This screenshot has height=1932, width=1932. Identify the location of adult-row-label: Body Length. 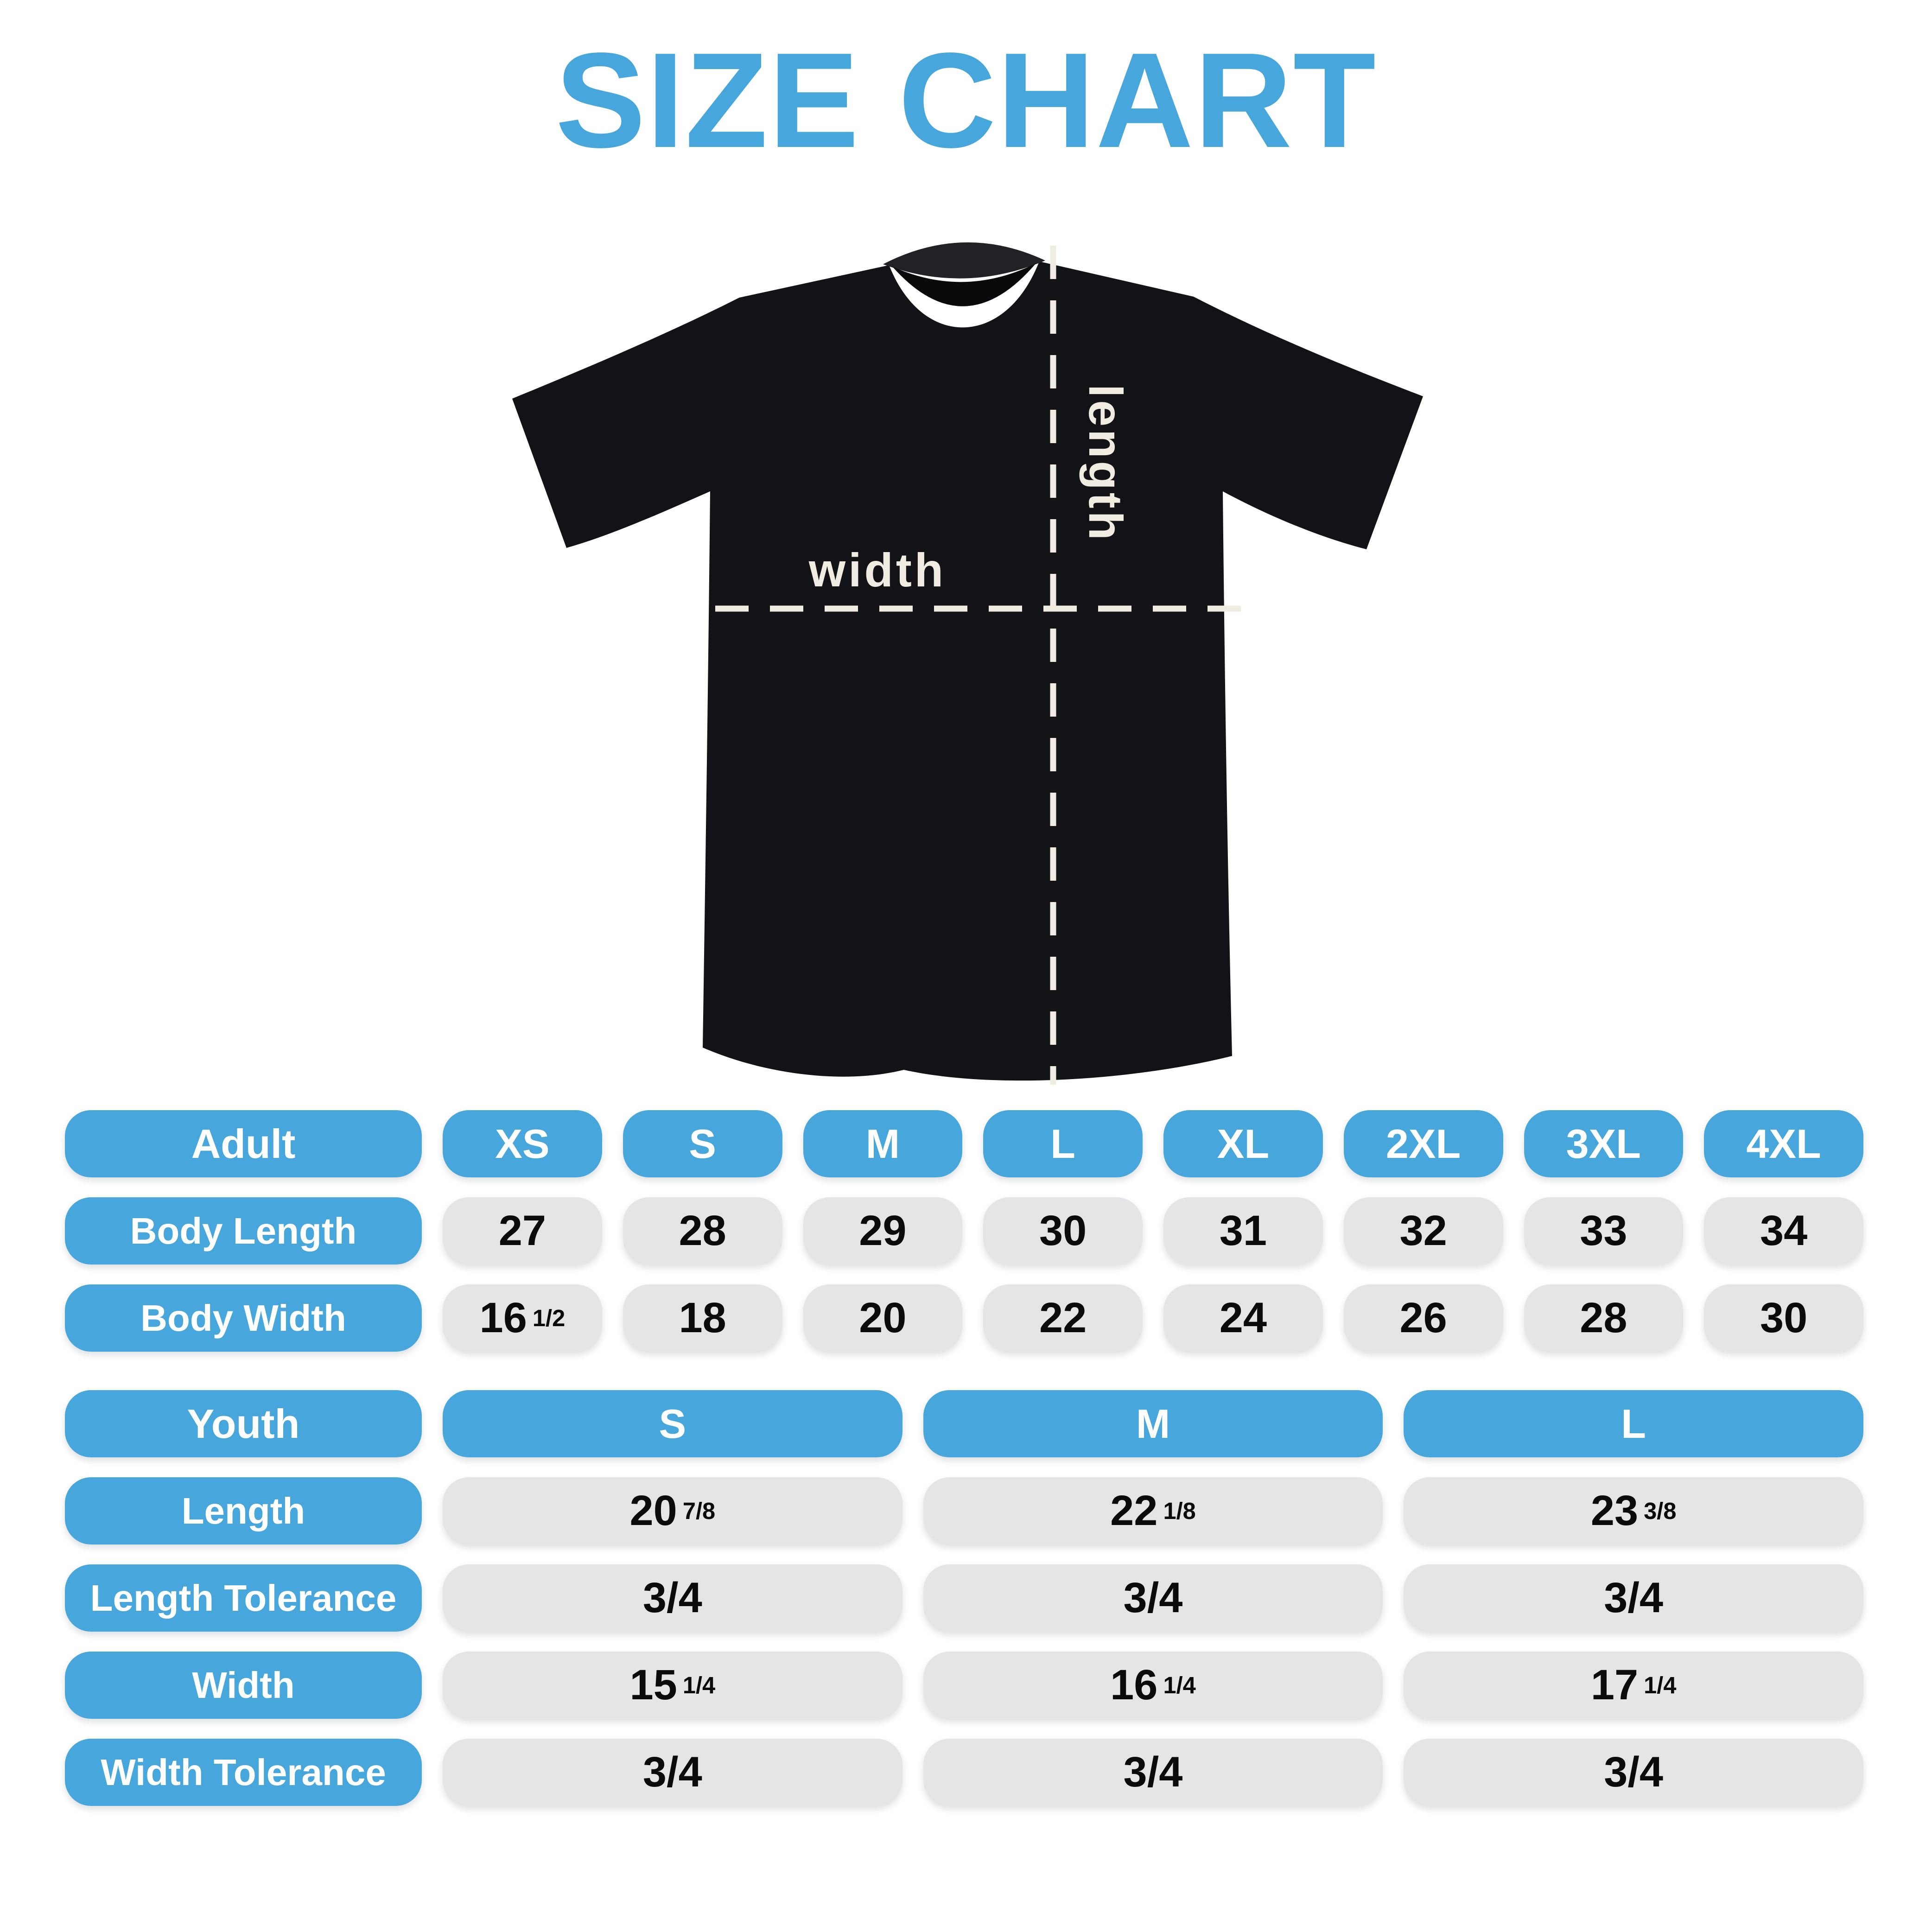
(244, 1231).